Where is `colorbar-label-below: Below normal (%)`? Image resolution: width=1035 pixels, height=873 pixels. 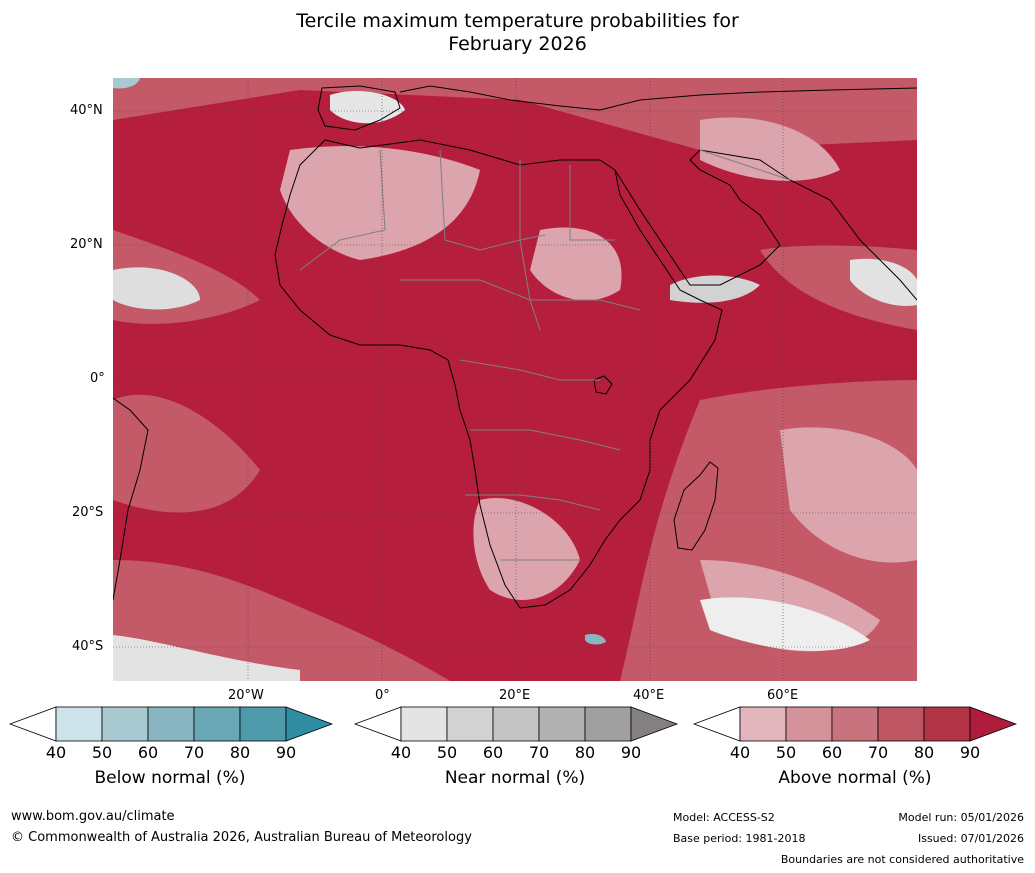
colorbar-label-below: Below normal (%) is located at coordinates (170, 778).